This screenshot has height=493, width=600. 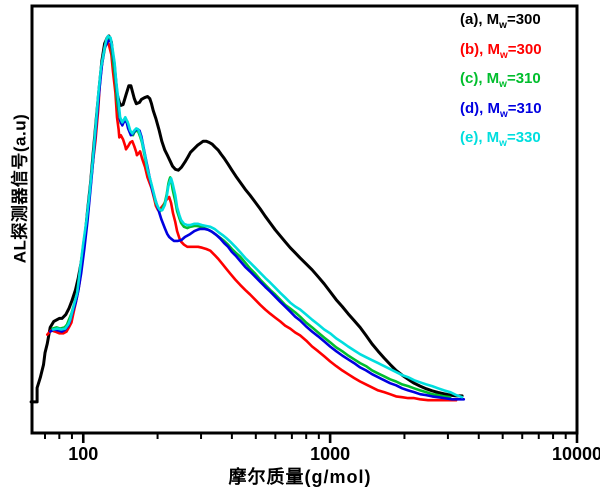 I want to click on legend-item-prefix: (a), M, so click(x=480, y=19).